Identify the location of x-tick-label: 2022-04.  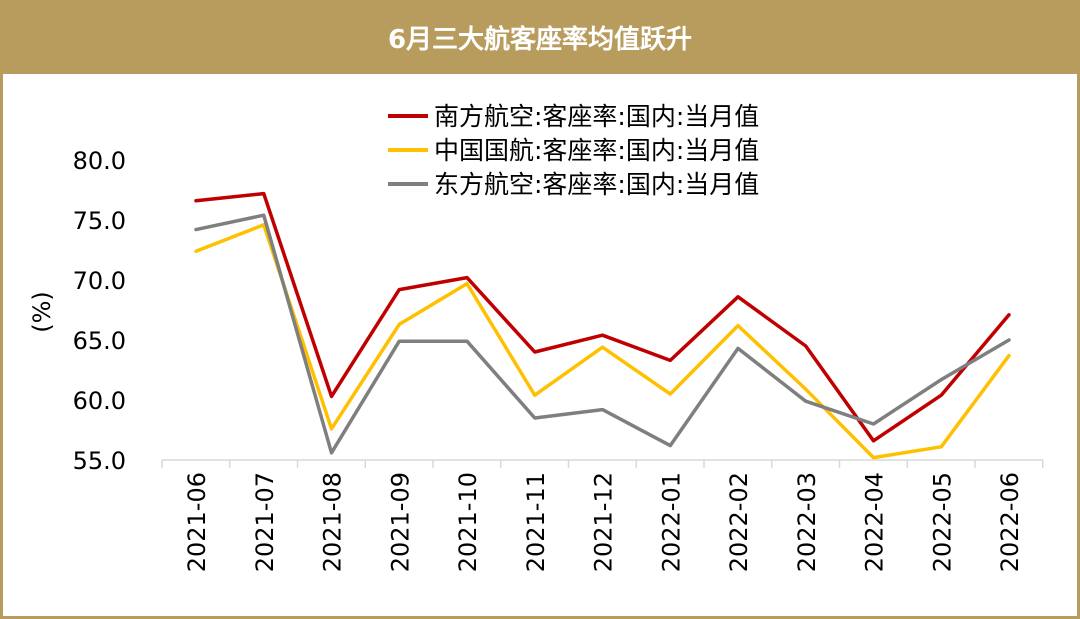
(875, 522).